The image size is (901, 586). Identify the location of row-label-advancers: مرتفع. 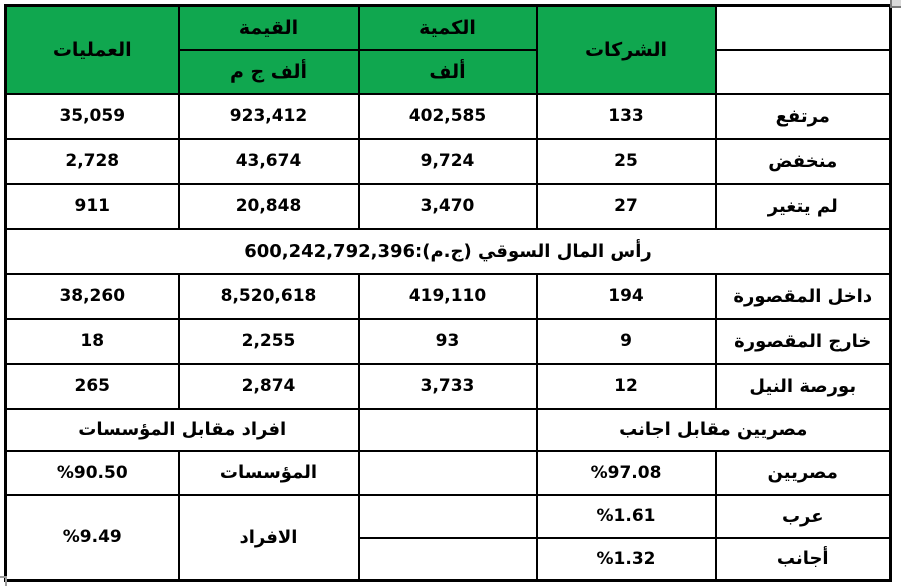
(803, 116).